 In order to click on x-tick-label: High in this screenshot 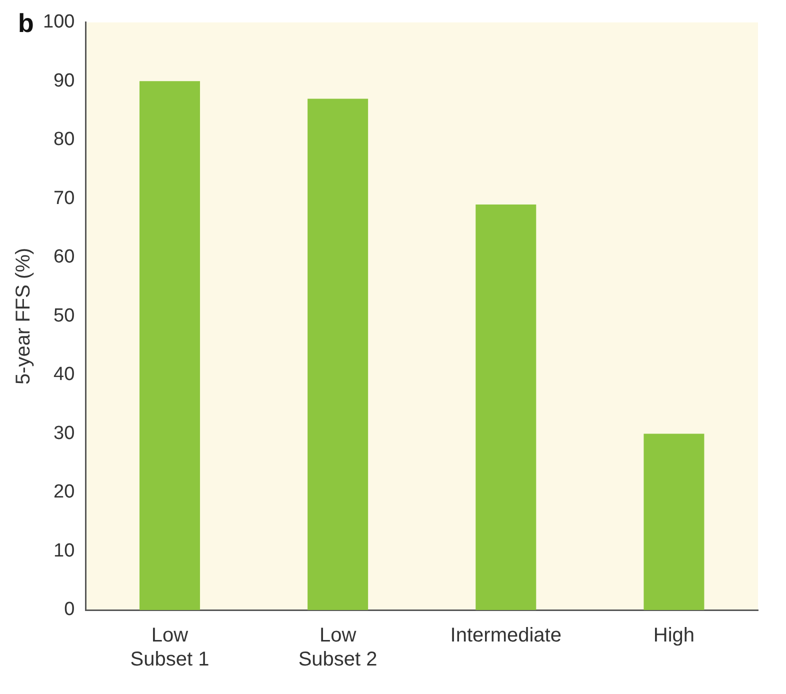, I will do `click(674, 635)`.